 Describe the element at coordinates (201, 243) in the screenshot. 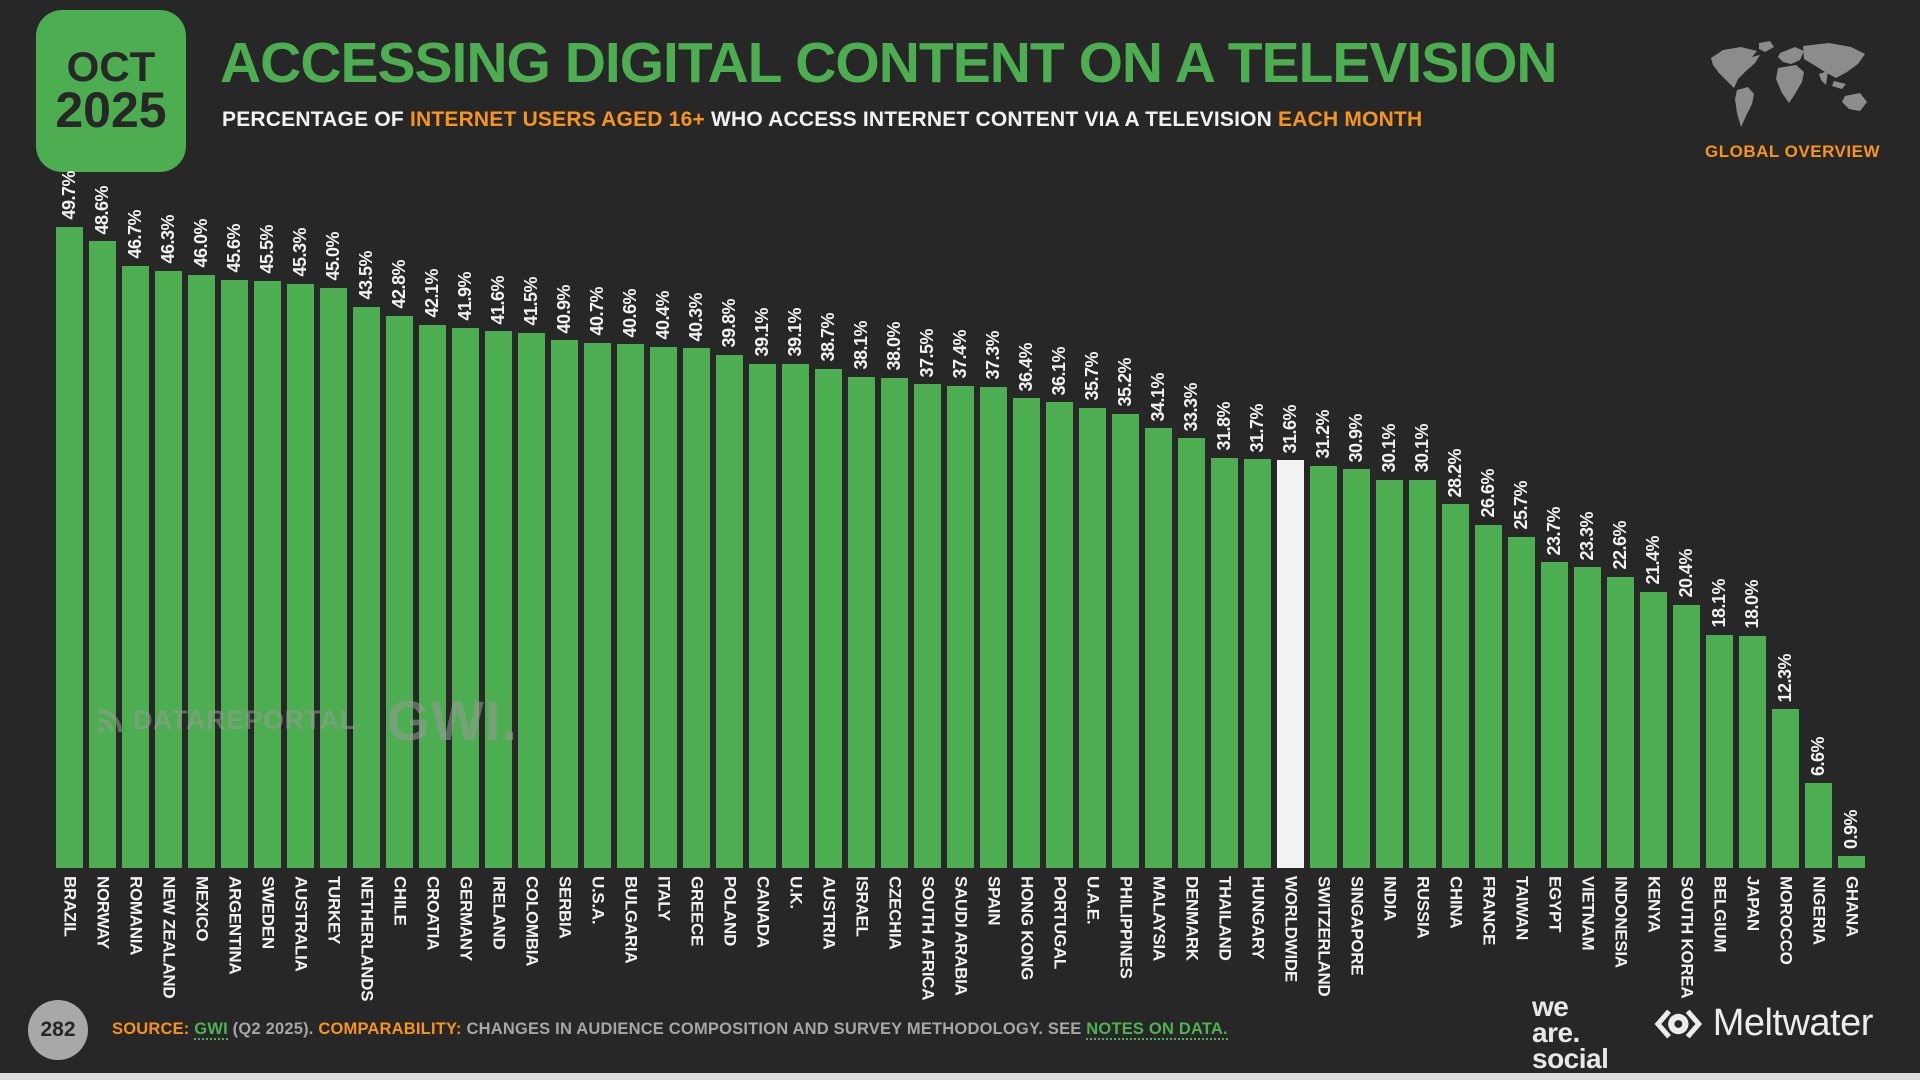

I see `bar-value-label: 46.0%` at that location.